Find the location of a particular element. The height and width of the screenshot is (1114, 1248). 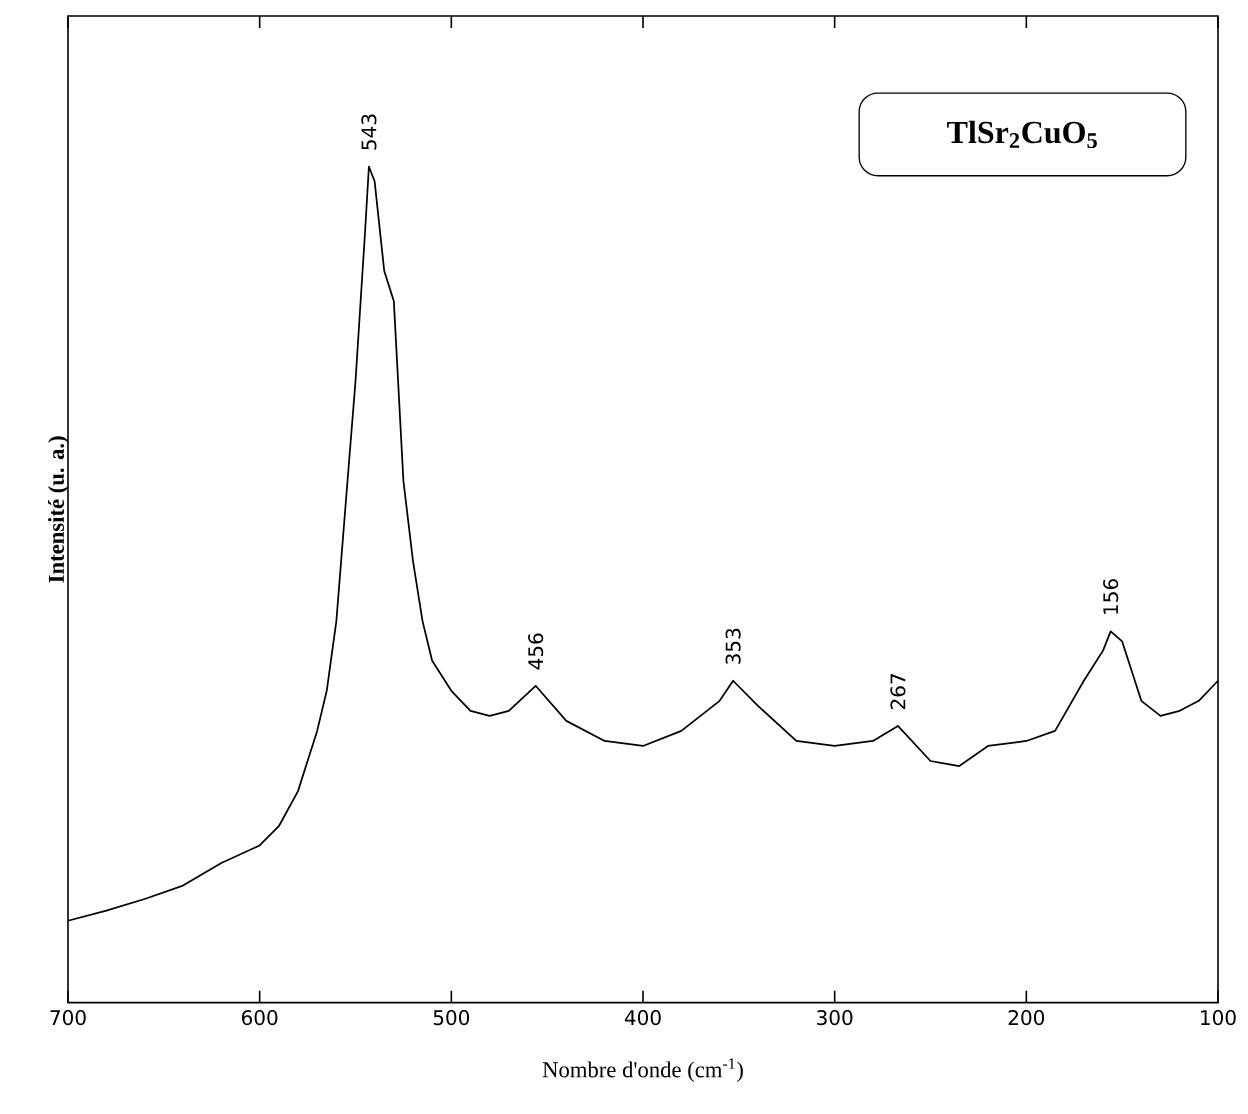

x-tick-label: 500 is located at coordinates (451, 1018).